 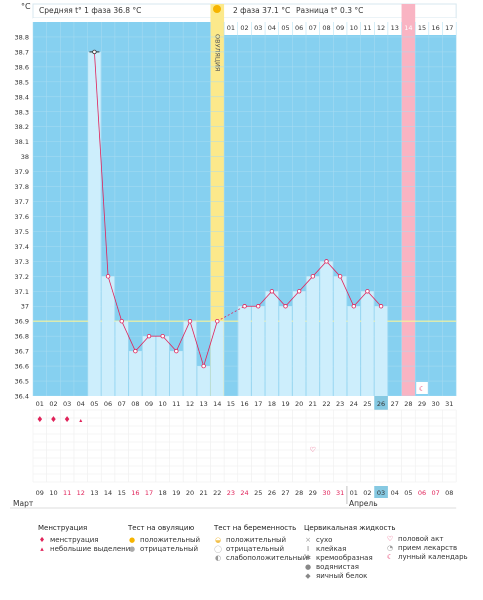 What do you see at coordinates (22, 352) in the screenshot?
I see `y-tick-label: 36.7` at bounding box center [22, 352].